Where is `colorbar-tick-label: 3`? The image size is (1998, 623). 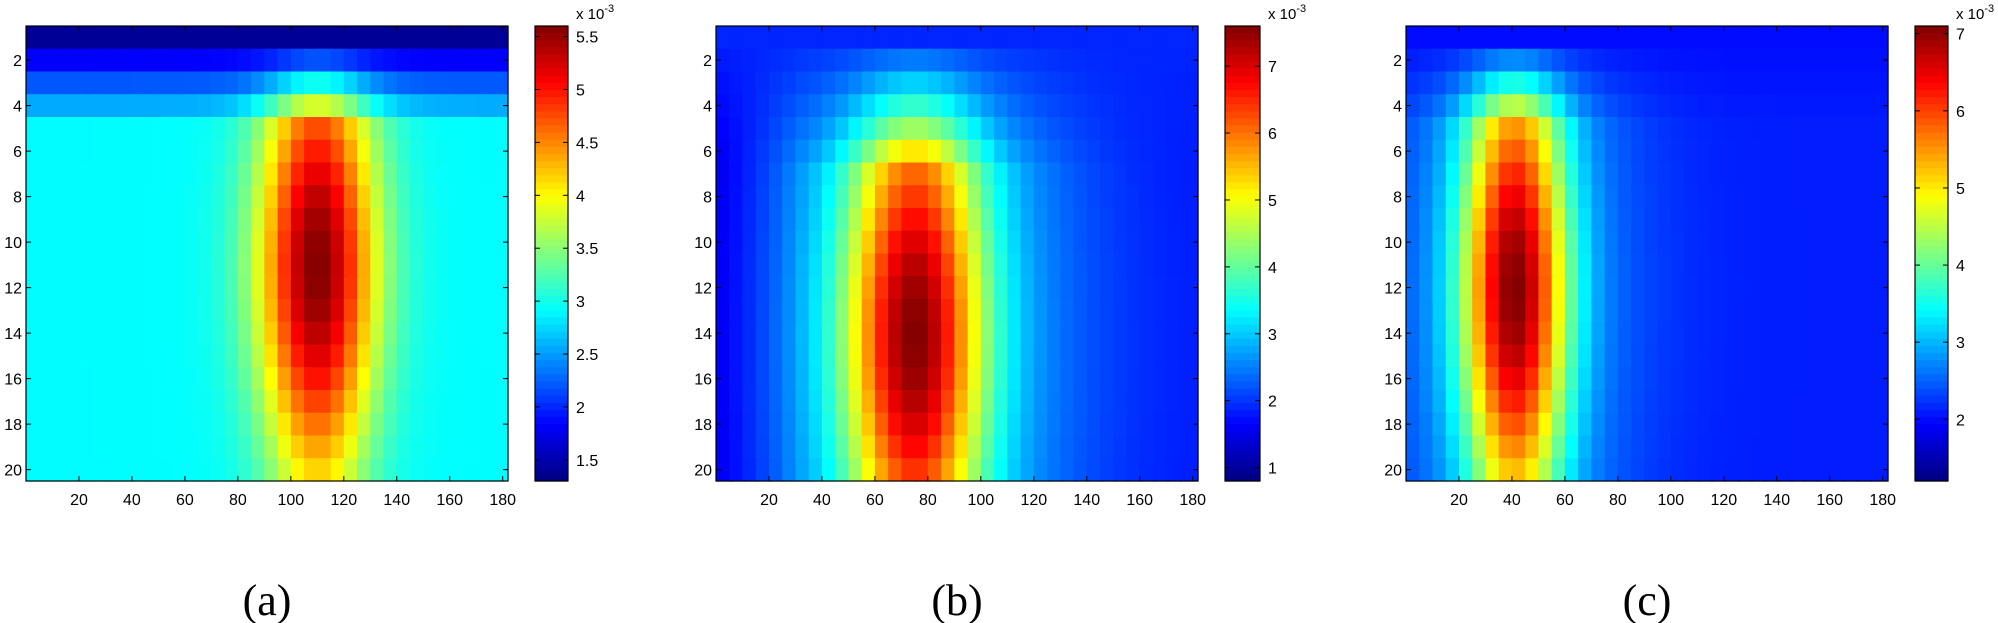
colorbar-tick-label: 3 is located at coordinates (1272, 335).